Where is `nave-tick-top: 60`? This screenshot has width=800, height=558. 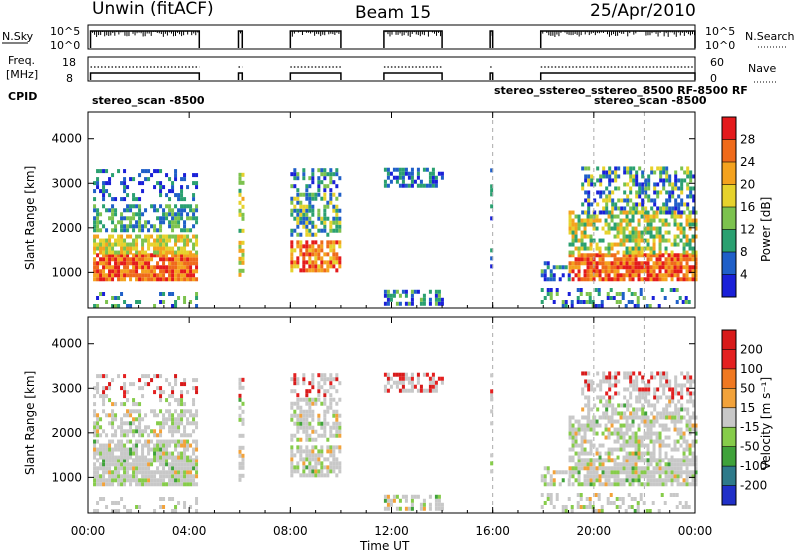
nave-tick-top: 60 is located at coordinates (717, 62).